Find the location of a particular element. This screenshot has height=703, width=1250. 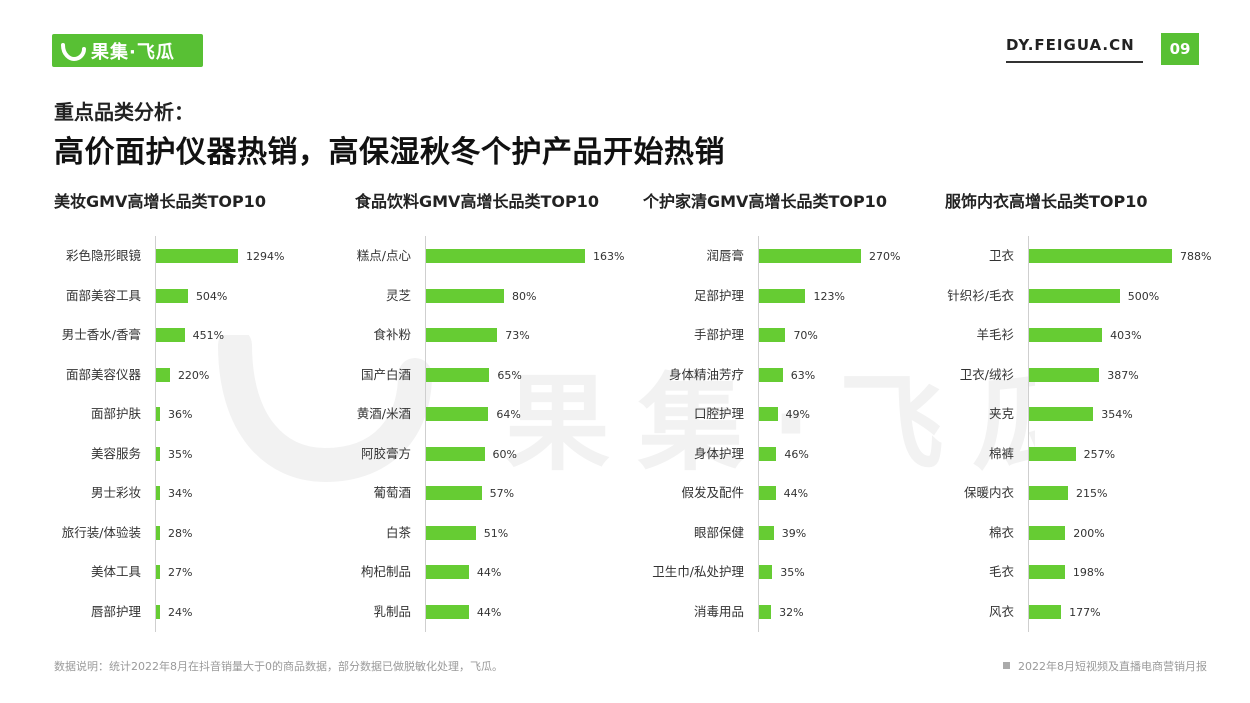

category-label: 面部美容工具 is located at coordinates (103, 295).